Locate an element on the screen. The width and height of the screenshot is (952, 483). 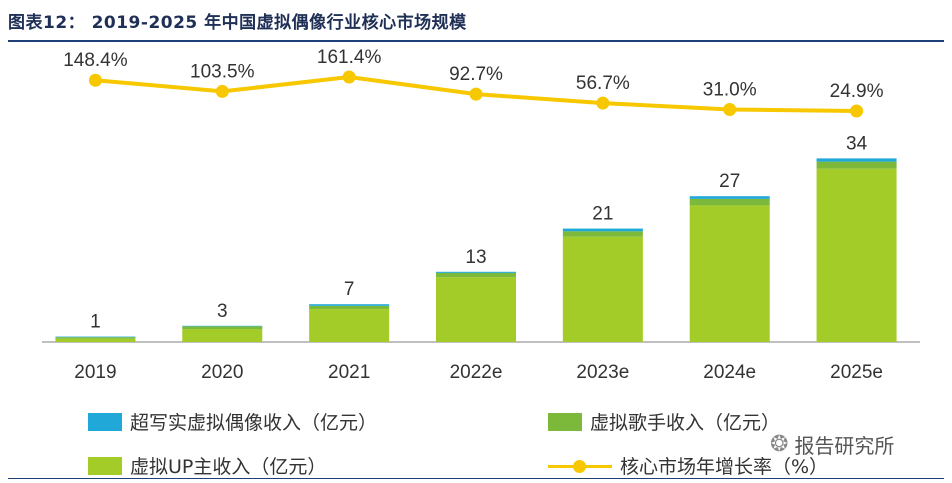
growth-label: 92.7% is located at coordinates (476, 74).